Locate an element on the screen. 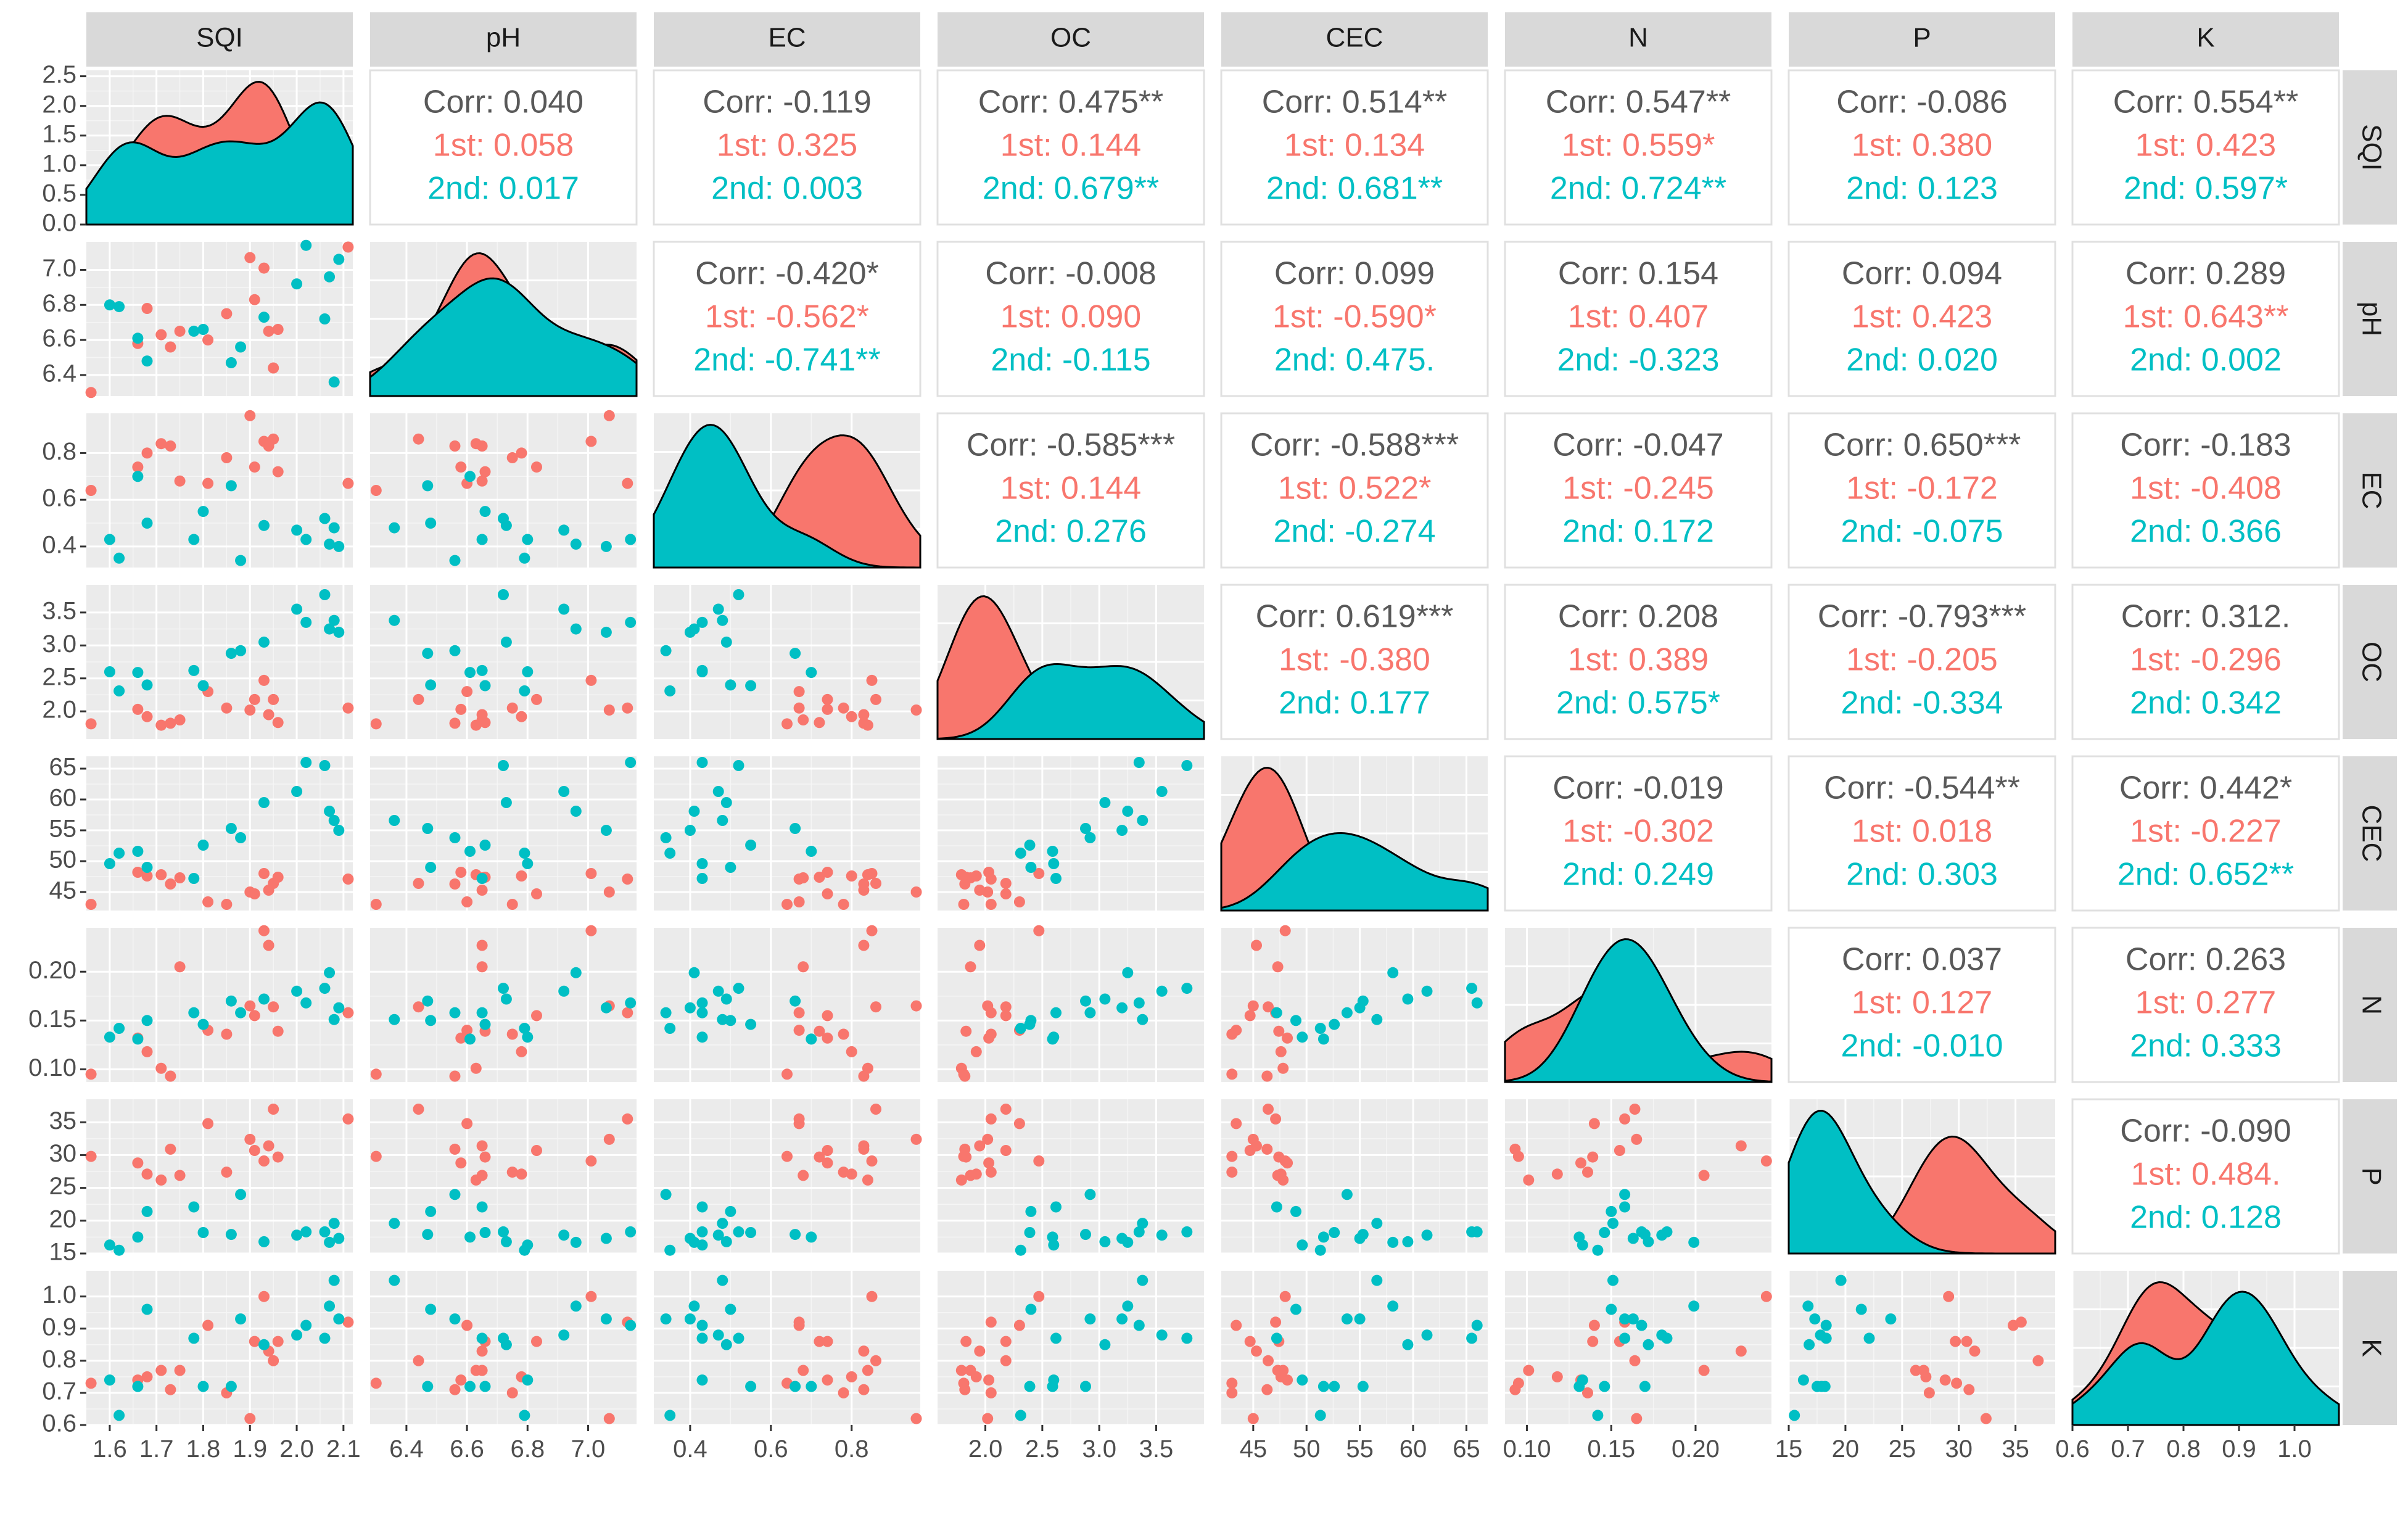 This screenshot has width=2408, height=1520. strip-col-label: N is located at coordinates (1638, 38).